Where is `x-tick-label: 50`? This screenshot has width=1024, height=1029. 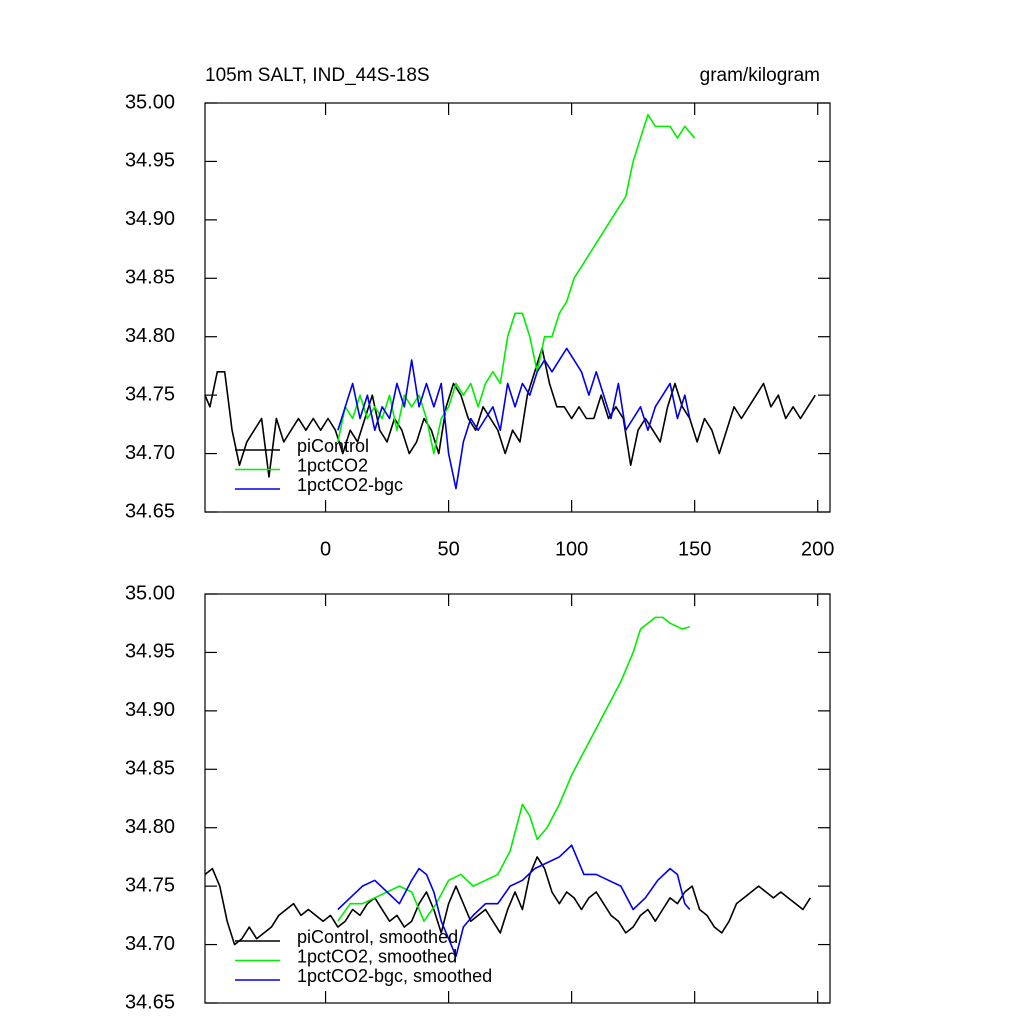
x-tick-label: 50 is located at coordinates (448, 549).